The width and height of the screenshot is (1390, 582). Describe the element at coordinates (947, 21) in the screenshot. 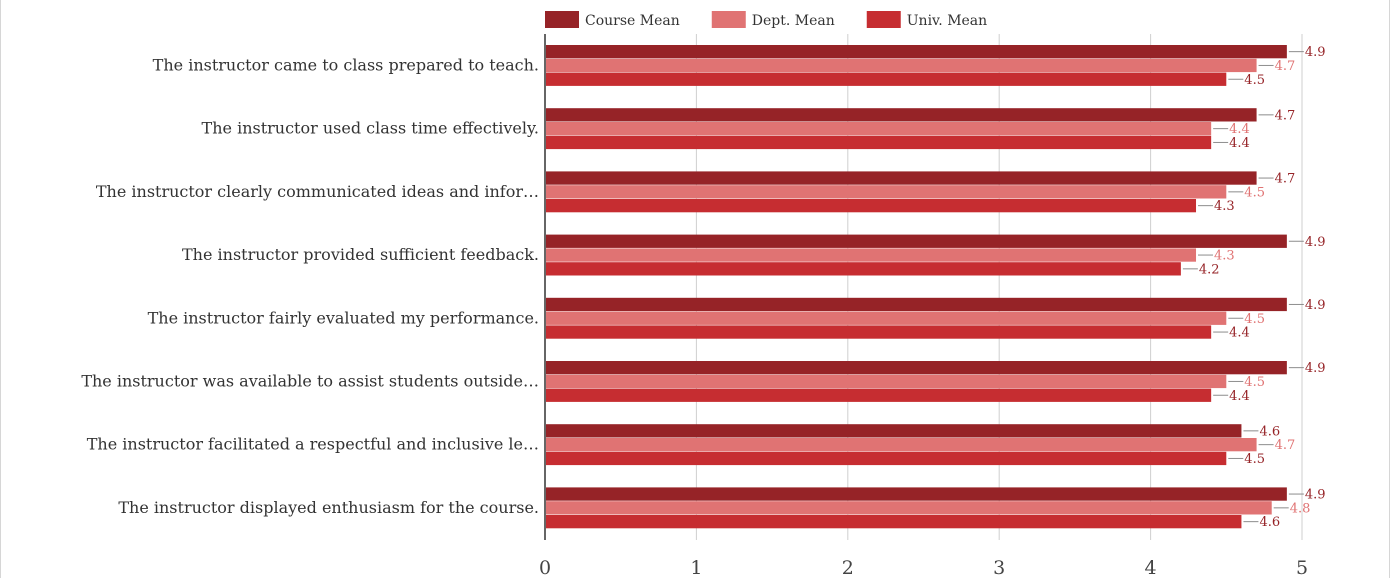

I see `legend-label-univ-mean: Univ. Mean` at that location.